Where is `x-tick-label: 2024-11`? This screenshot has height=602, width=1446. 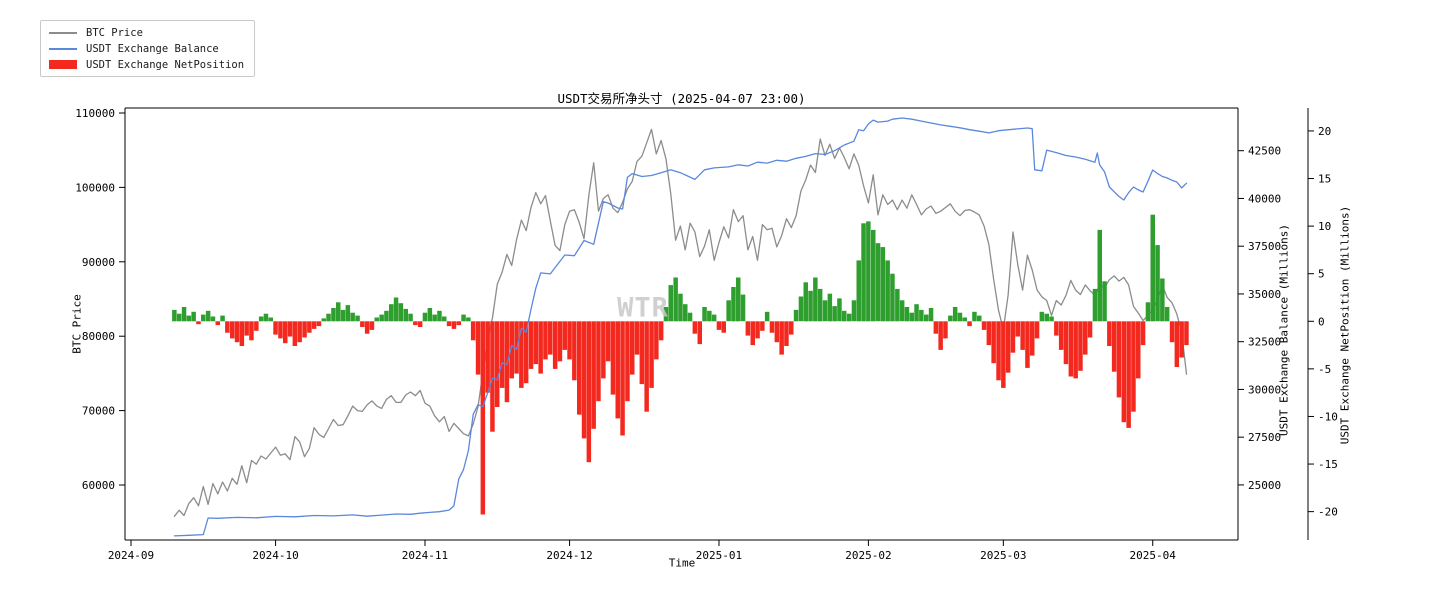
x-tick-label: 2024-11 is located at coordinates (425, 555).